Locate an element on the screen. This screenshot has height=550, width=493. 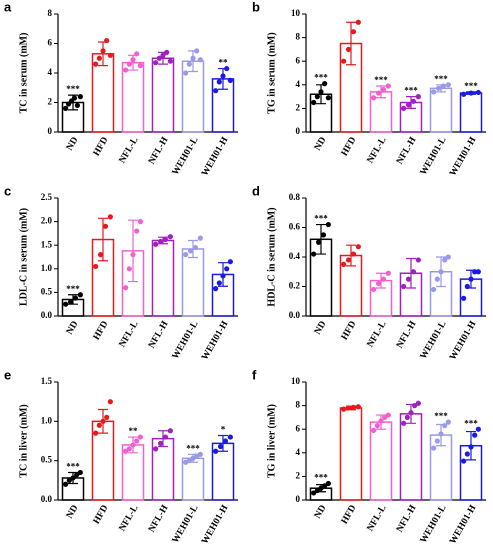
y-tick-label: 8 is located at coordinates (50, 13).